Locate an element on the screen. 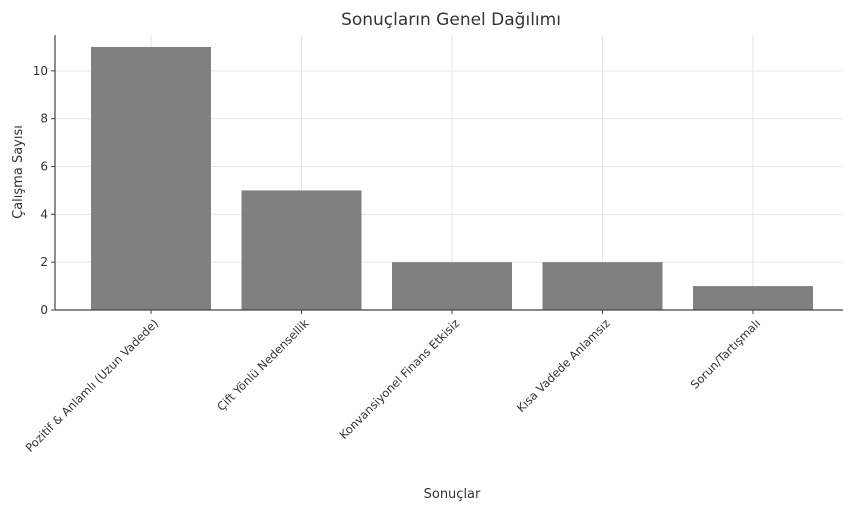 This screenshot has height=509, width=843. y-tick-label: 10 is located at coordinates (40, 71).